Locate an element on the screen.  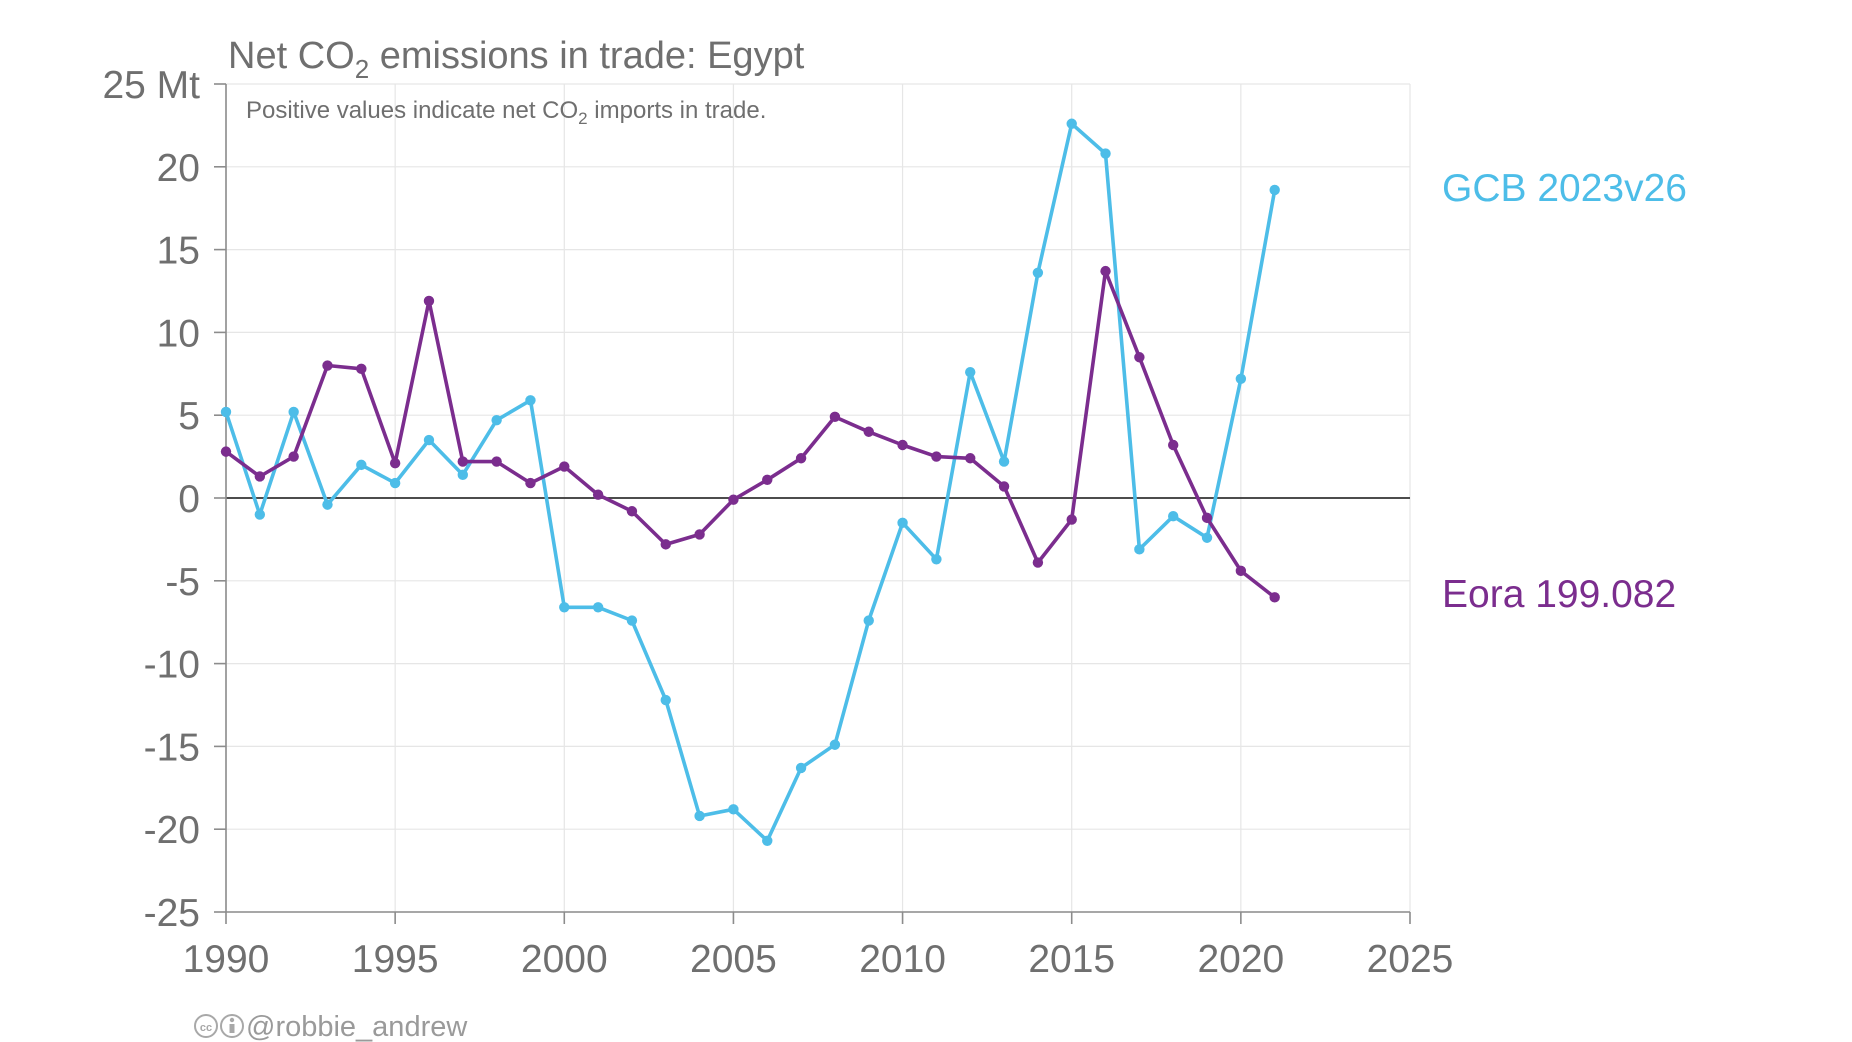
svg-text: cc is located at coordinates (206, 1028).